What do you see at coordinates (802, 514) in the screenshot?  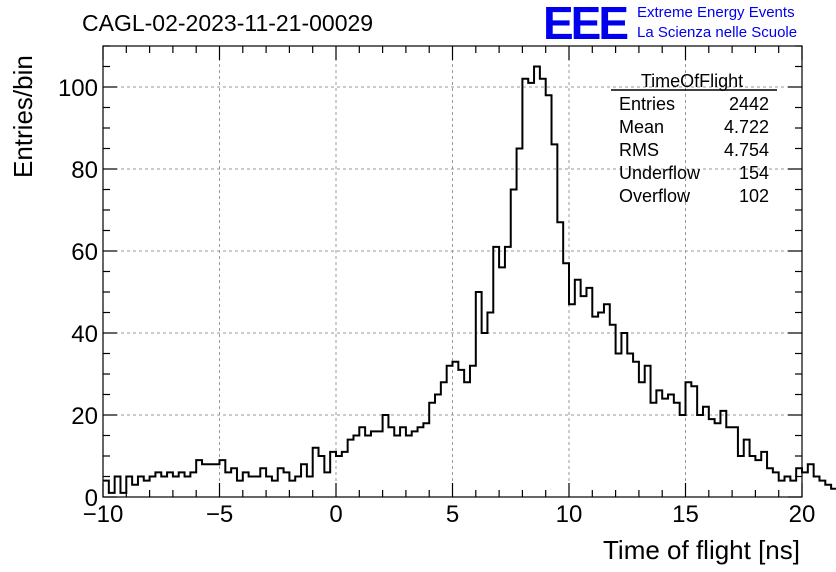 I see `x-tick-label: 20` at bounding box center [802, 514].